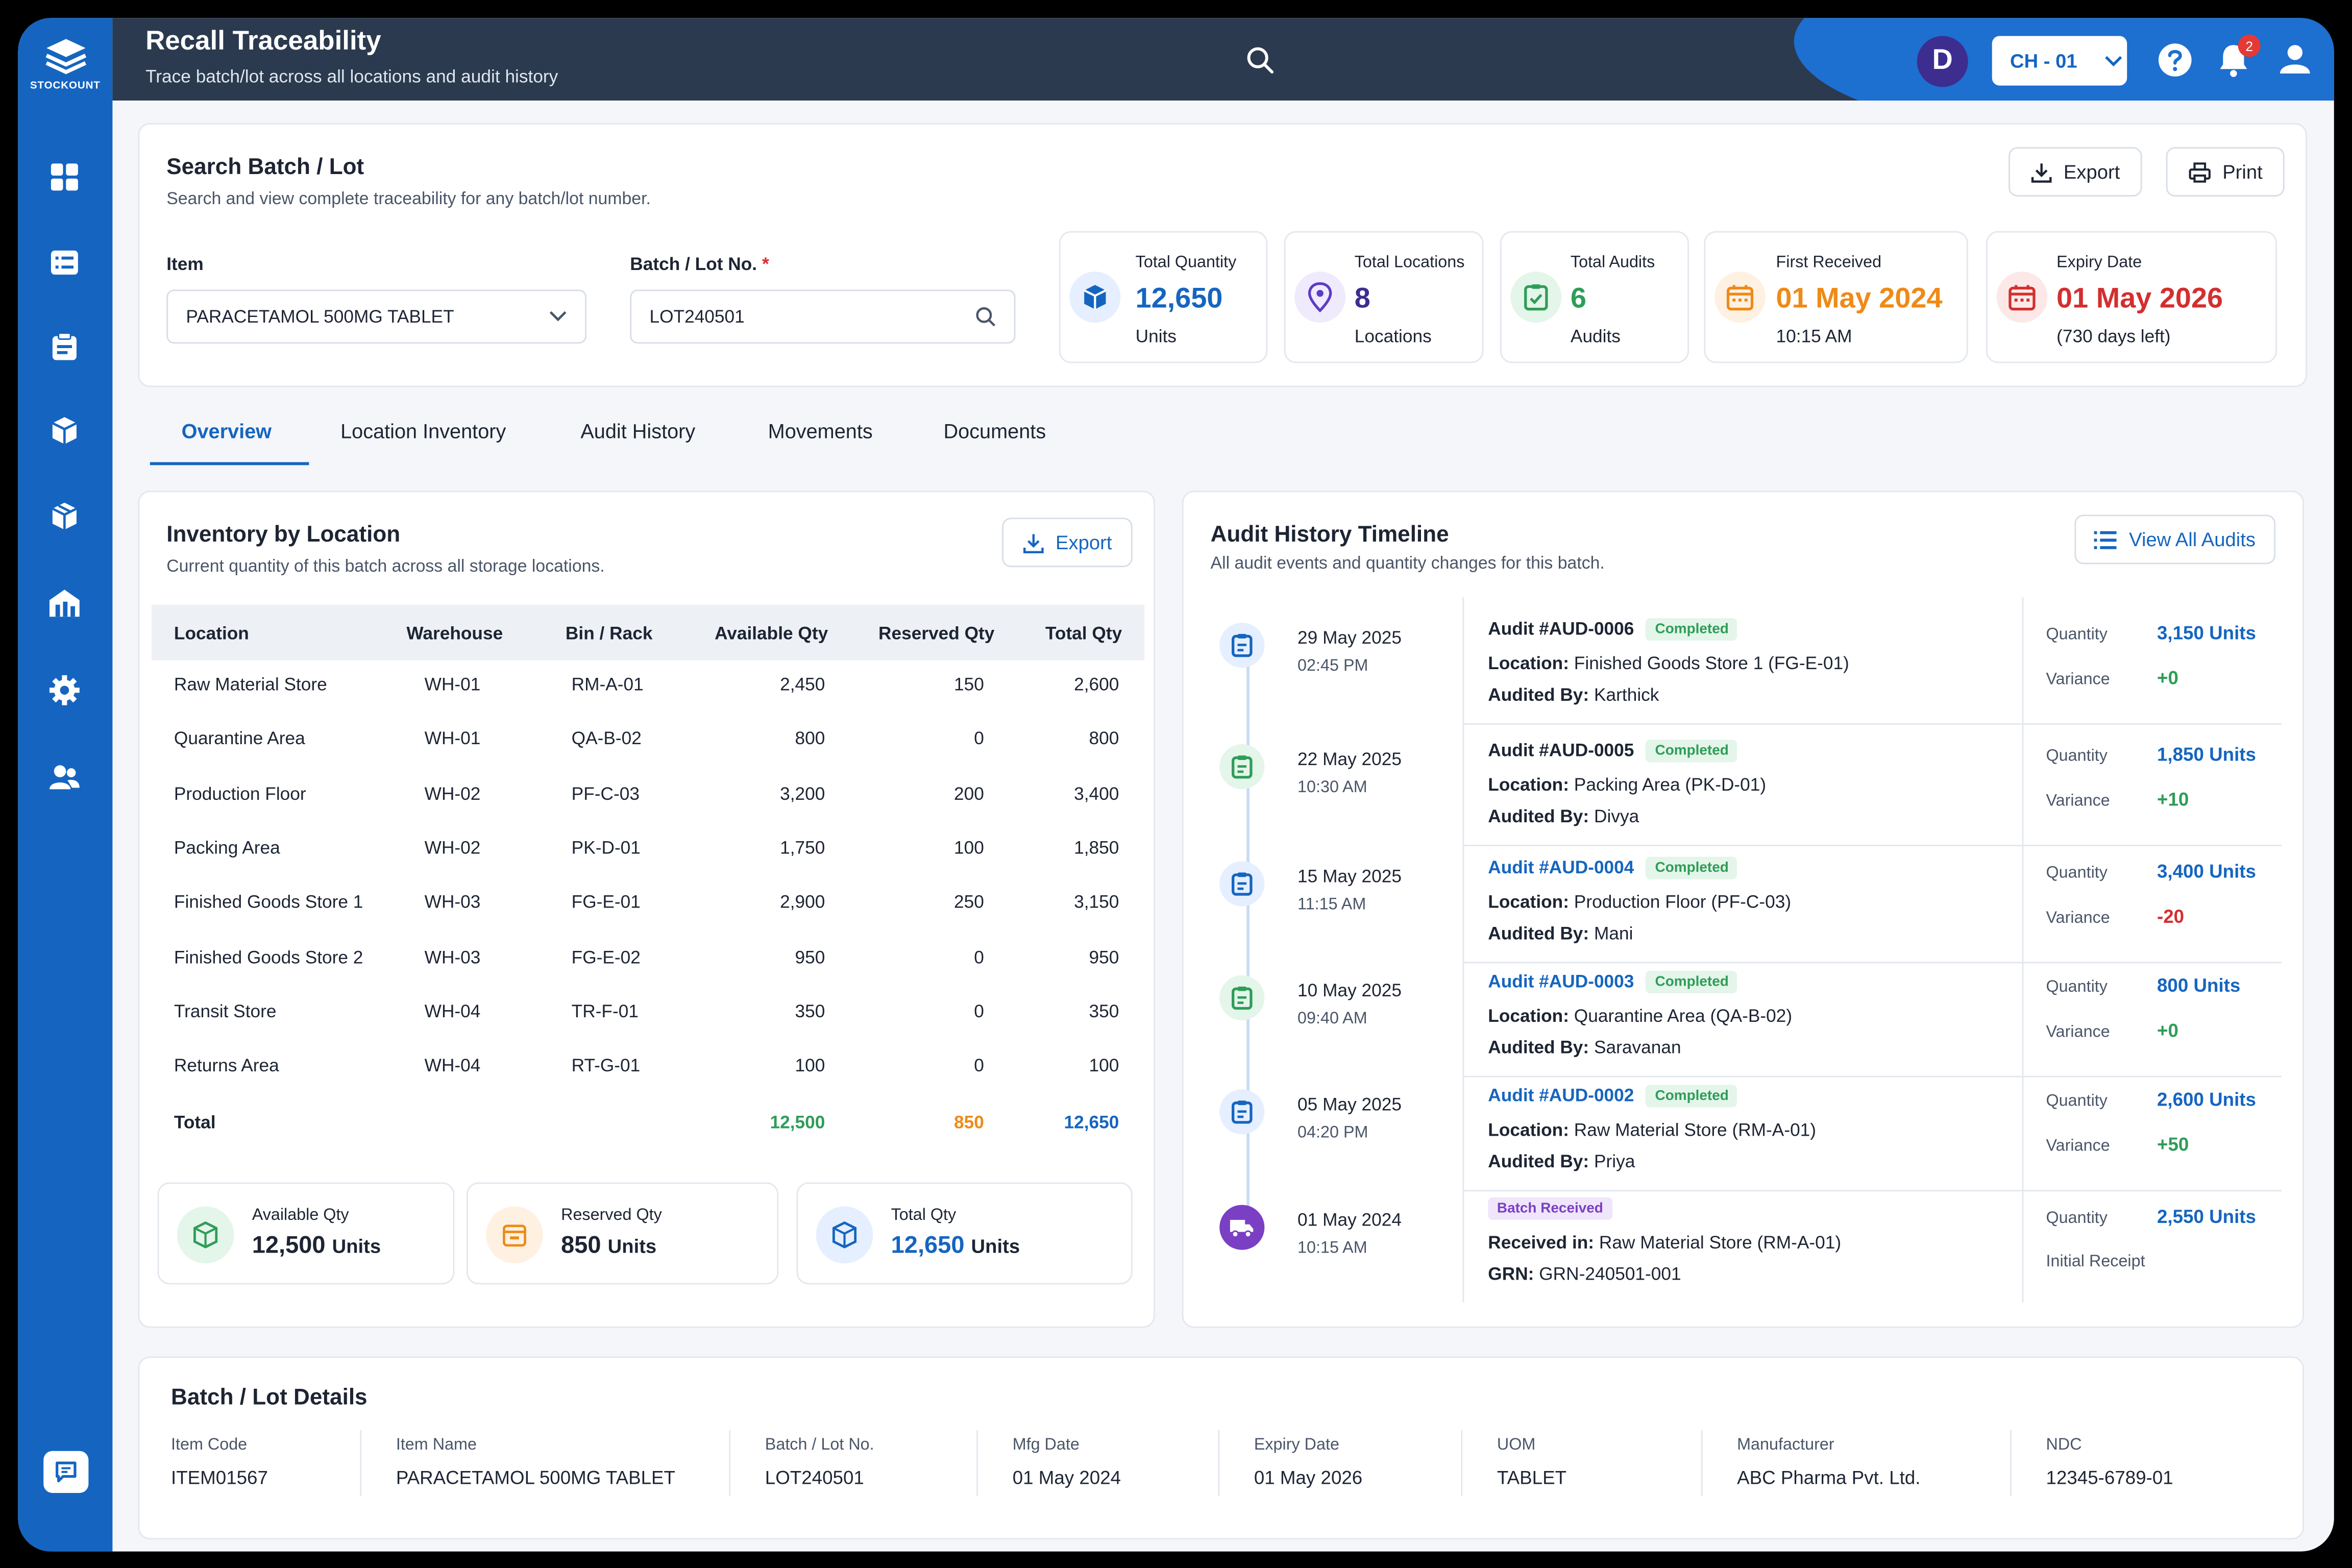 Image resolution: width=2352 pixels, height=1568 pixels. Describe the element at coordinates (64, 516) in the screenshot. I see `nav-products` at that location.